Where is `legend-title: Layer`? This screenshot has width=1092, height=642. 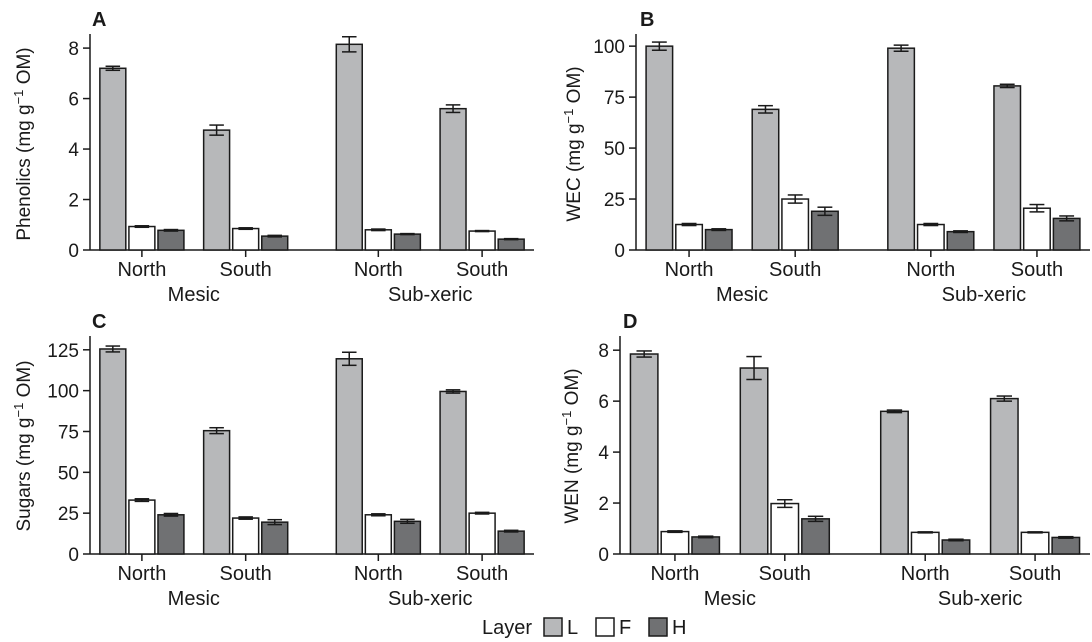 legend-title: Layer is located at coordinates (507, 628).